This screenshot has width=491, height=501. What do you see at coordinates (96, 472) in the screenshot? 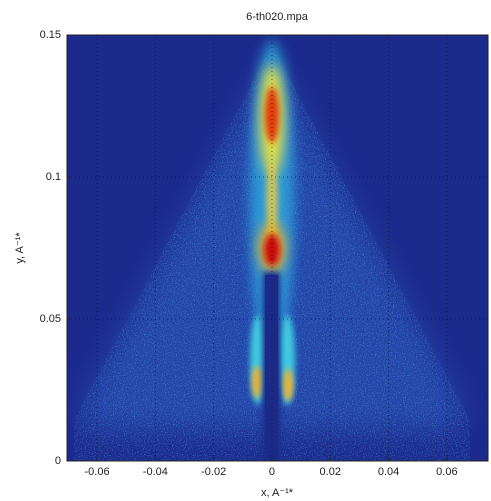
I see `x-tick-label: -0.06` at bounding box center [96, 472].